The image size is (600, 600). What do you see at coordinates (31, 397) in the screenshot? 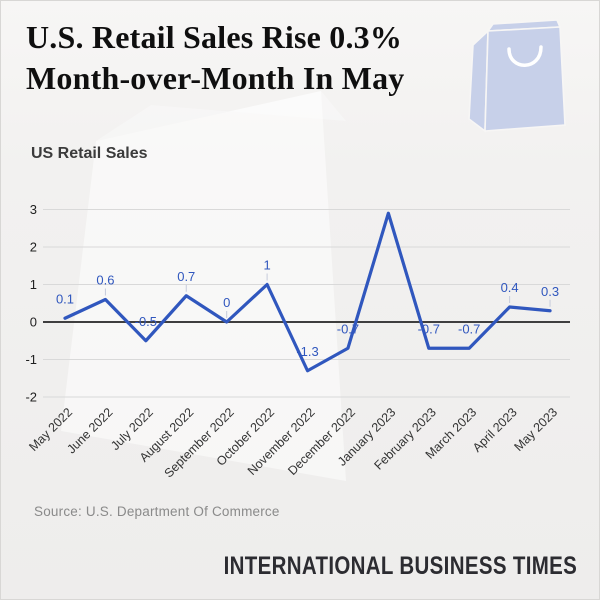
I see `svg-text: -2` at bounding box center [31, 397].